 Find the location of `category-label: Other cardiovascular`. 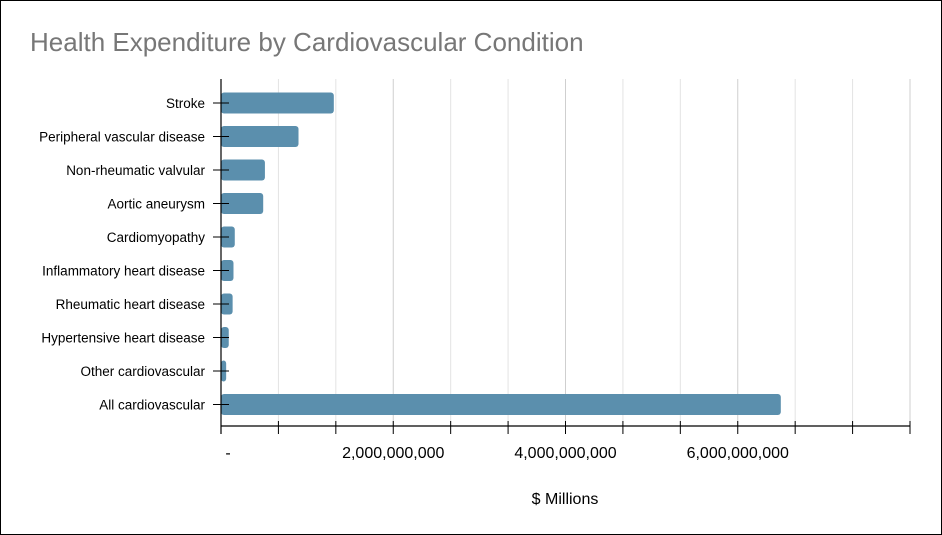

category-label: Other cardiovascular is located at coordinates (142, 371).